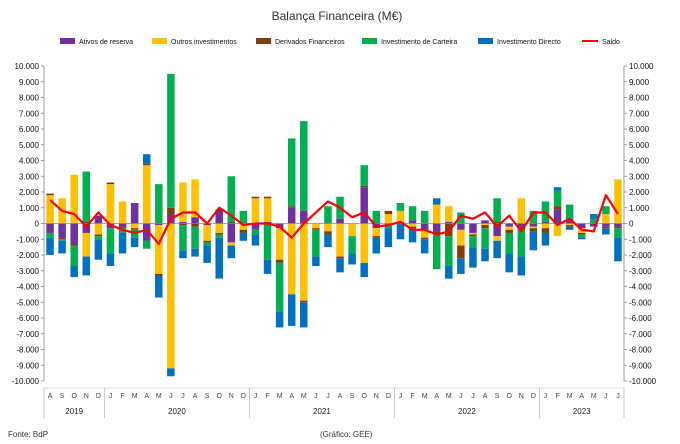  I want to click on y-tick-label-right: -5.000, so click(640, 302).